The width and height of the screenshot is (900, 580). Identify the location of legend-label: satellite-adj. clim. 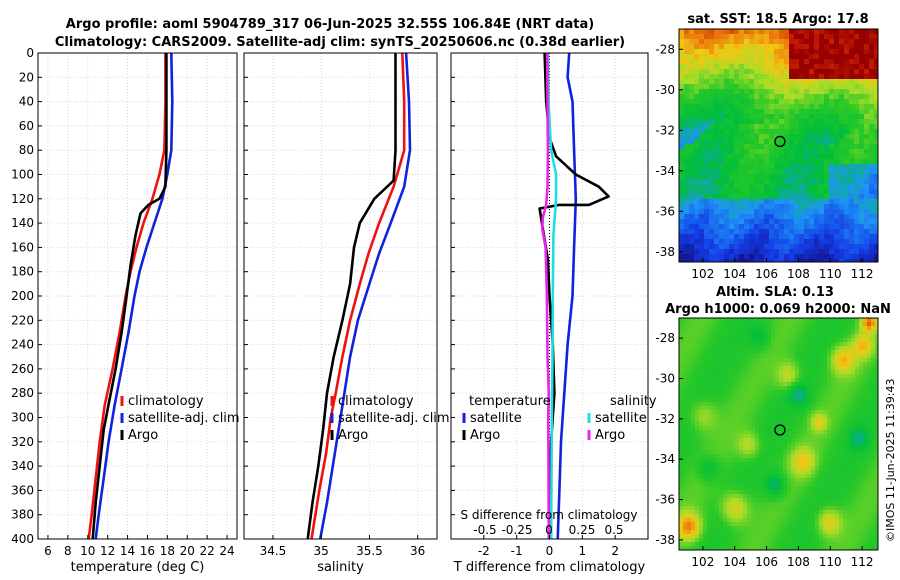
(394, 418).